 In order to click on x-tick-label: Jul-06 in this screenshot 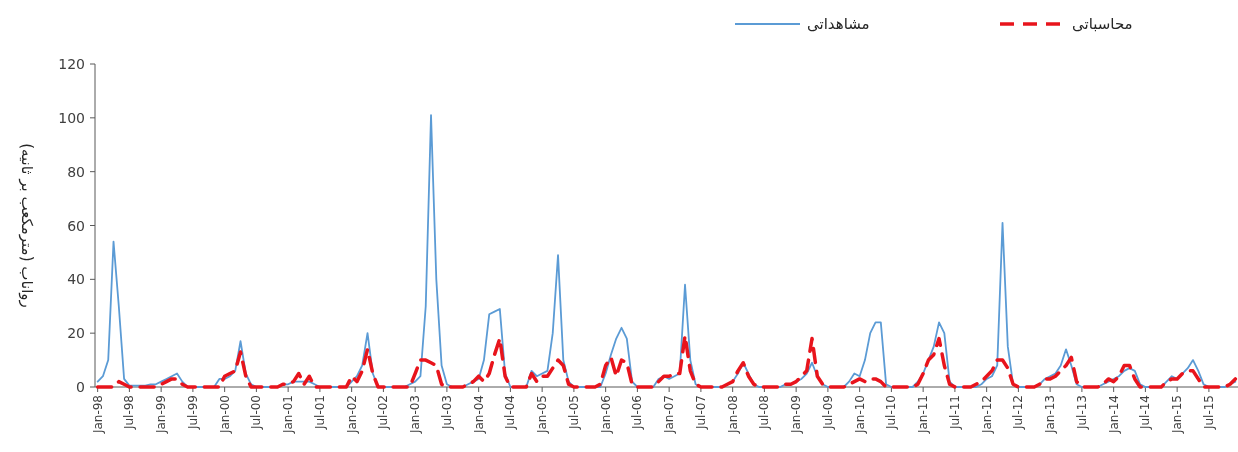, I will do `click(637, 413)`.